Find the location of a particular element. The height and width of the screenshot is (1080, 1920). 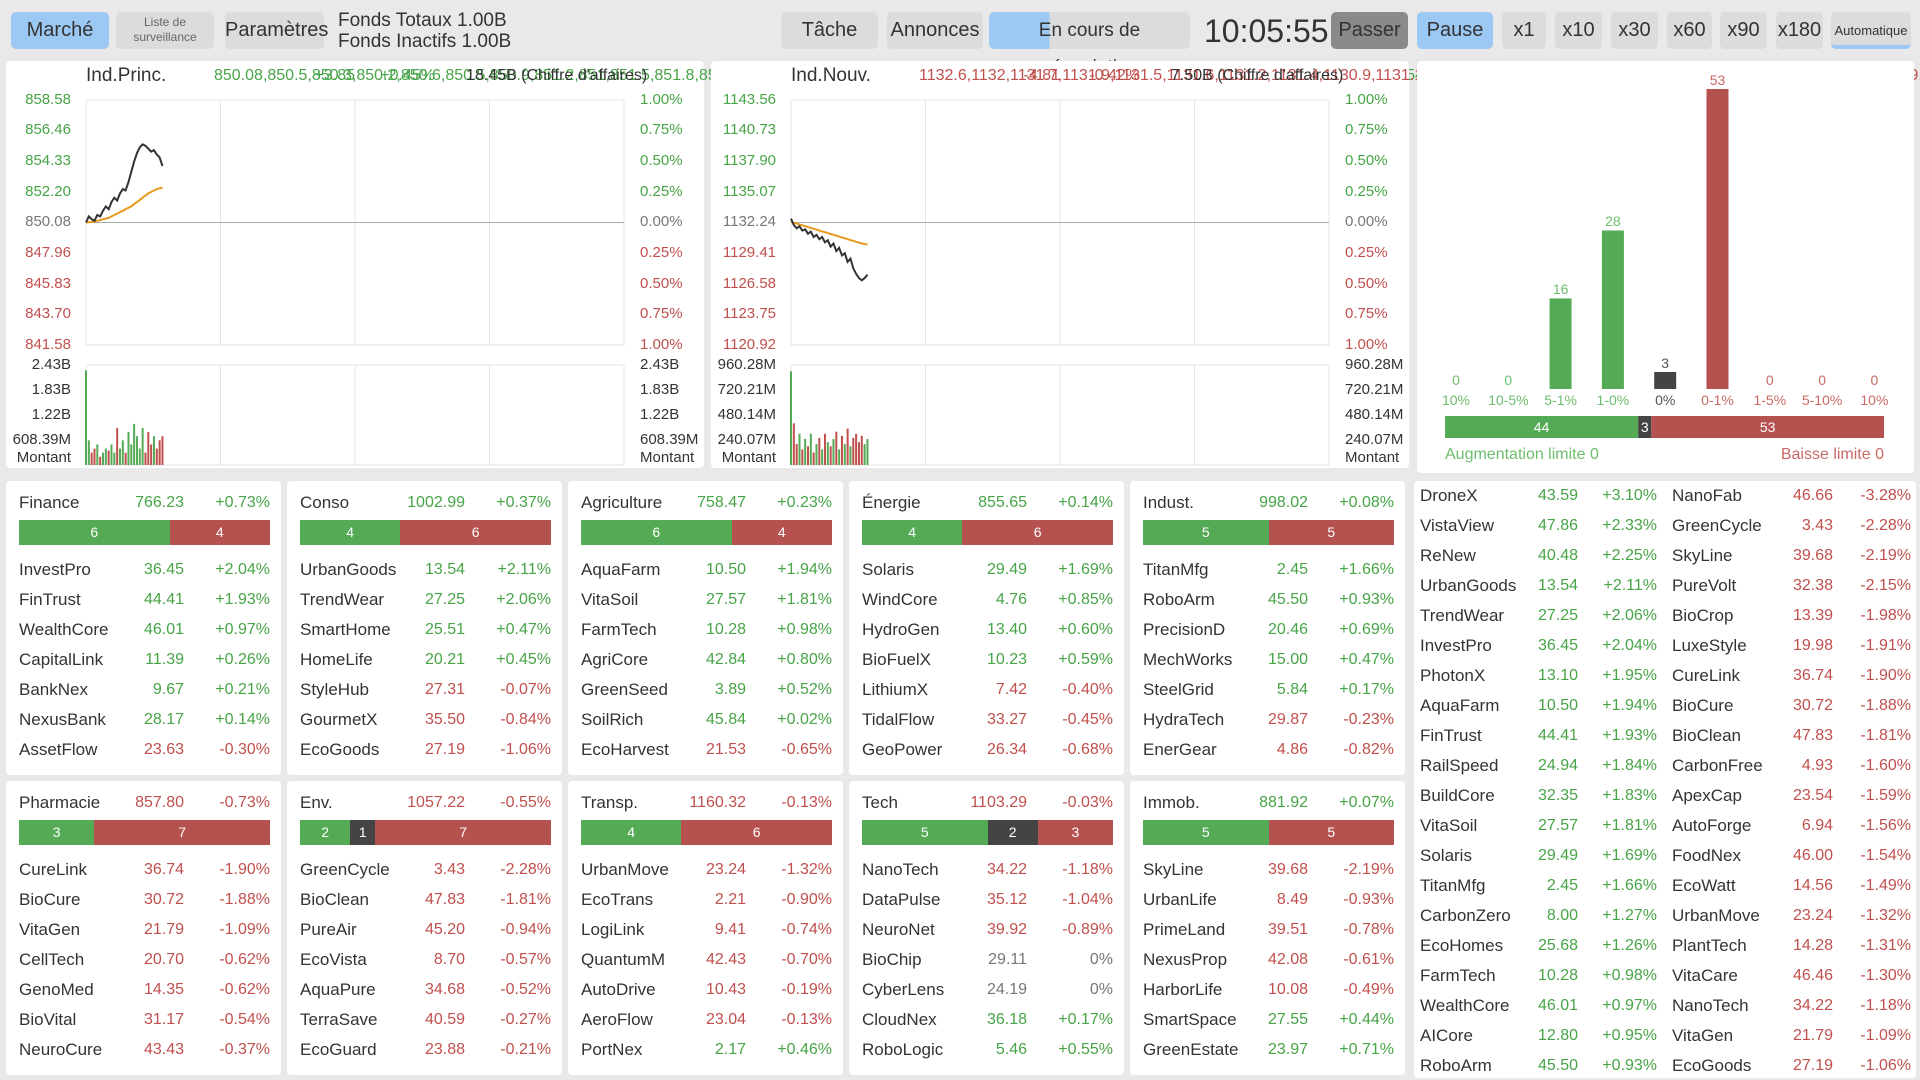

button: x180 is located at coordinates (1799, 30).